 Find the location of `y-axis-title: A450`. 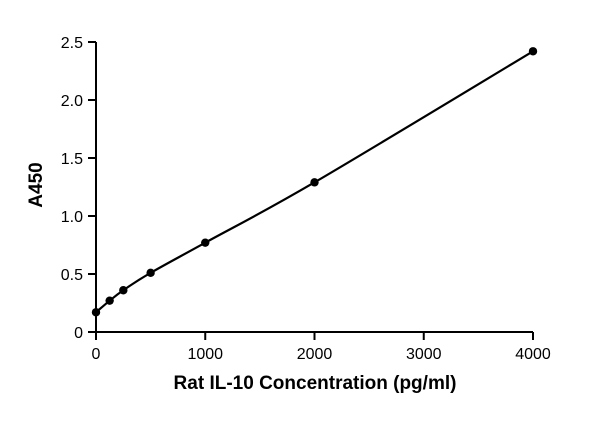

y-axis-title: A450 is located at coordinates (36, 184).